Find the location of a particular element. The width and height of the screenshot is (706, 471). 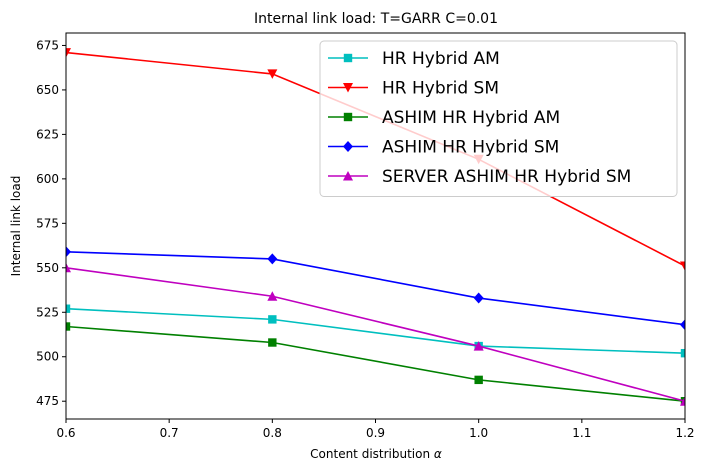

x-axis: 0.6 0.7 0.8 0.9 1.0 1.1 1.2 is located at coordinates (375, 429).